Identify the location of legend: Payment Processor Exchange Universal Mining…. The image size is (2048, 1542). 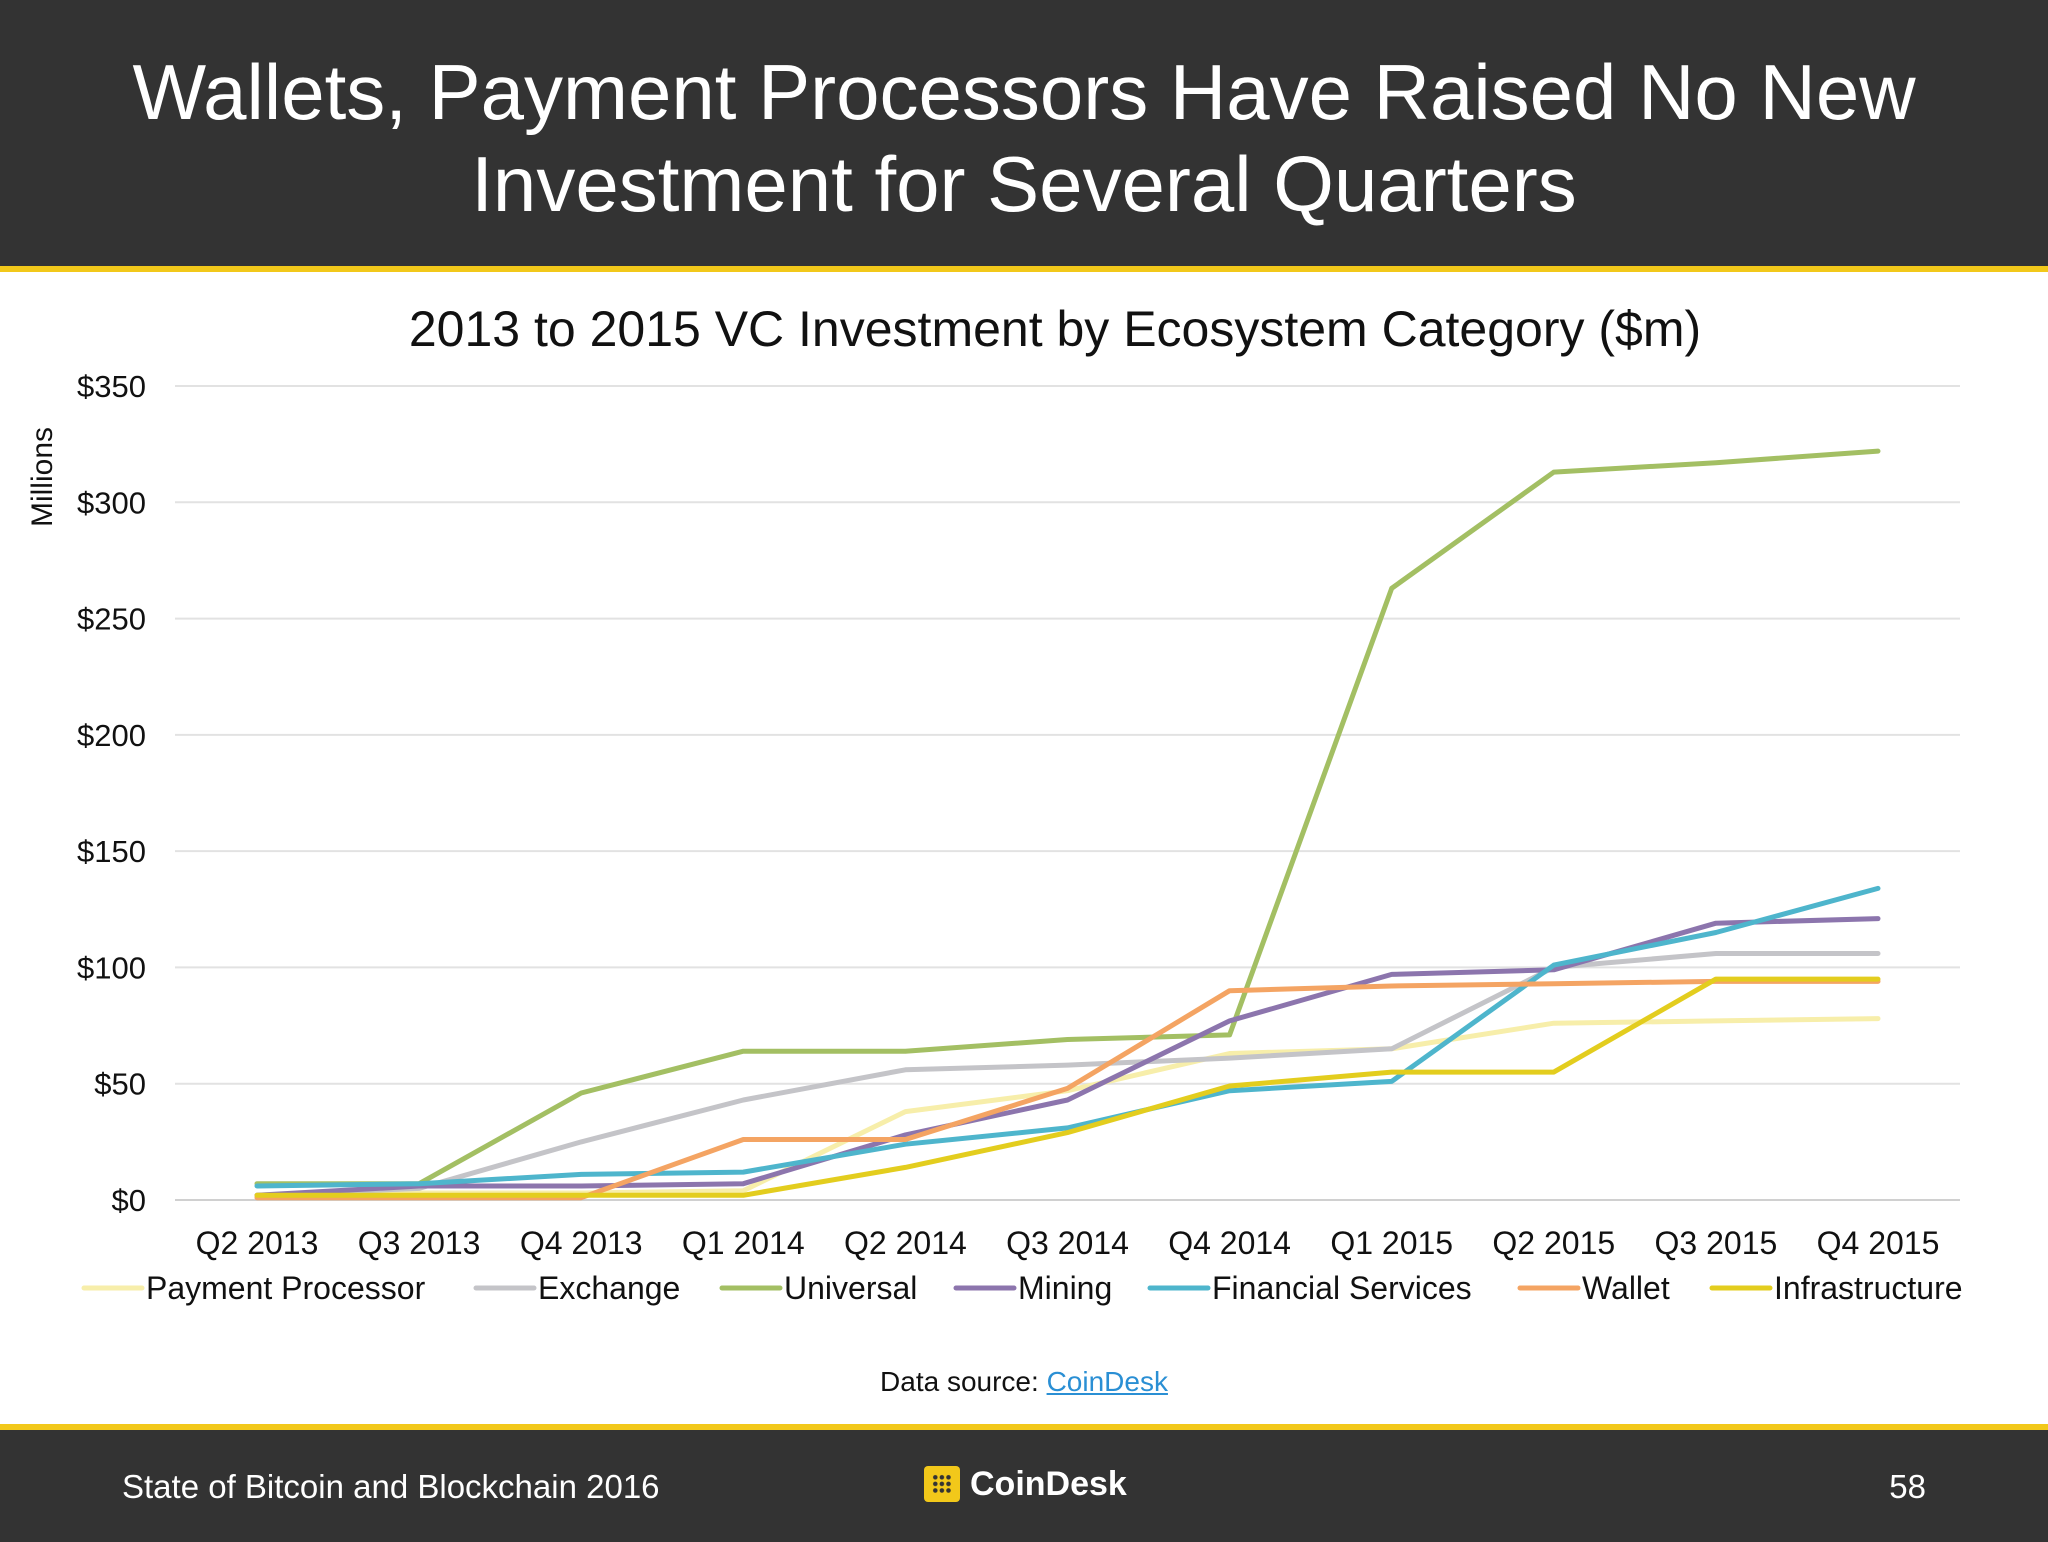
(1022, 1288).